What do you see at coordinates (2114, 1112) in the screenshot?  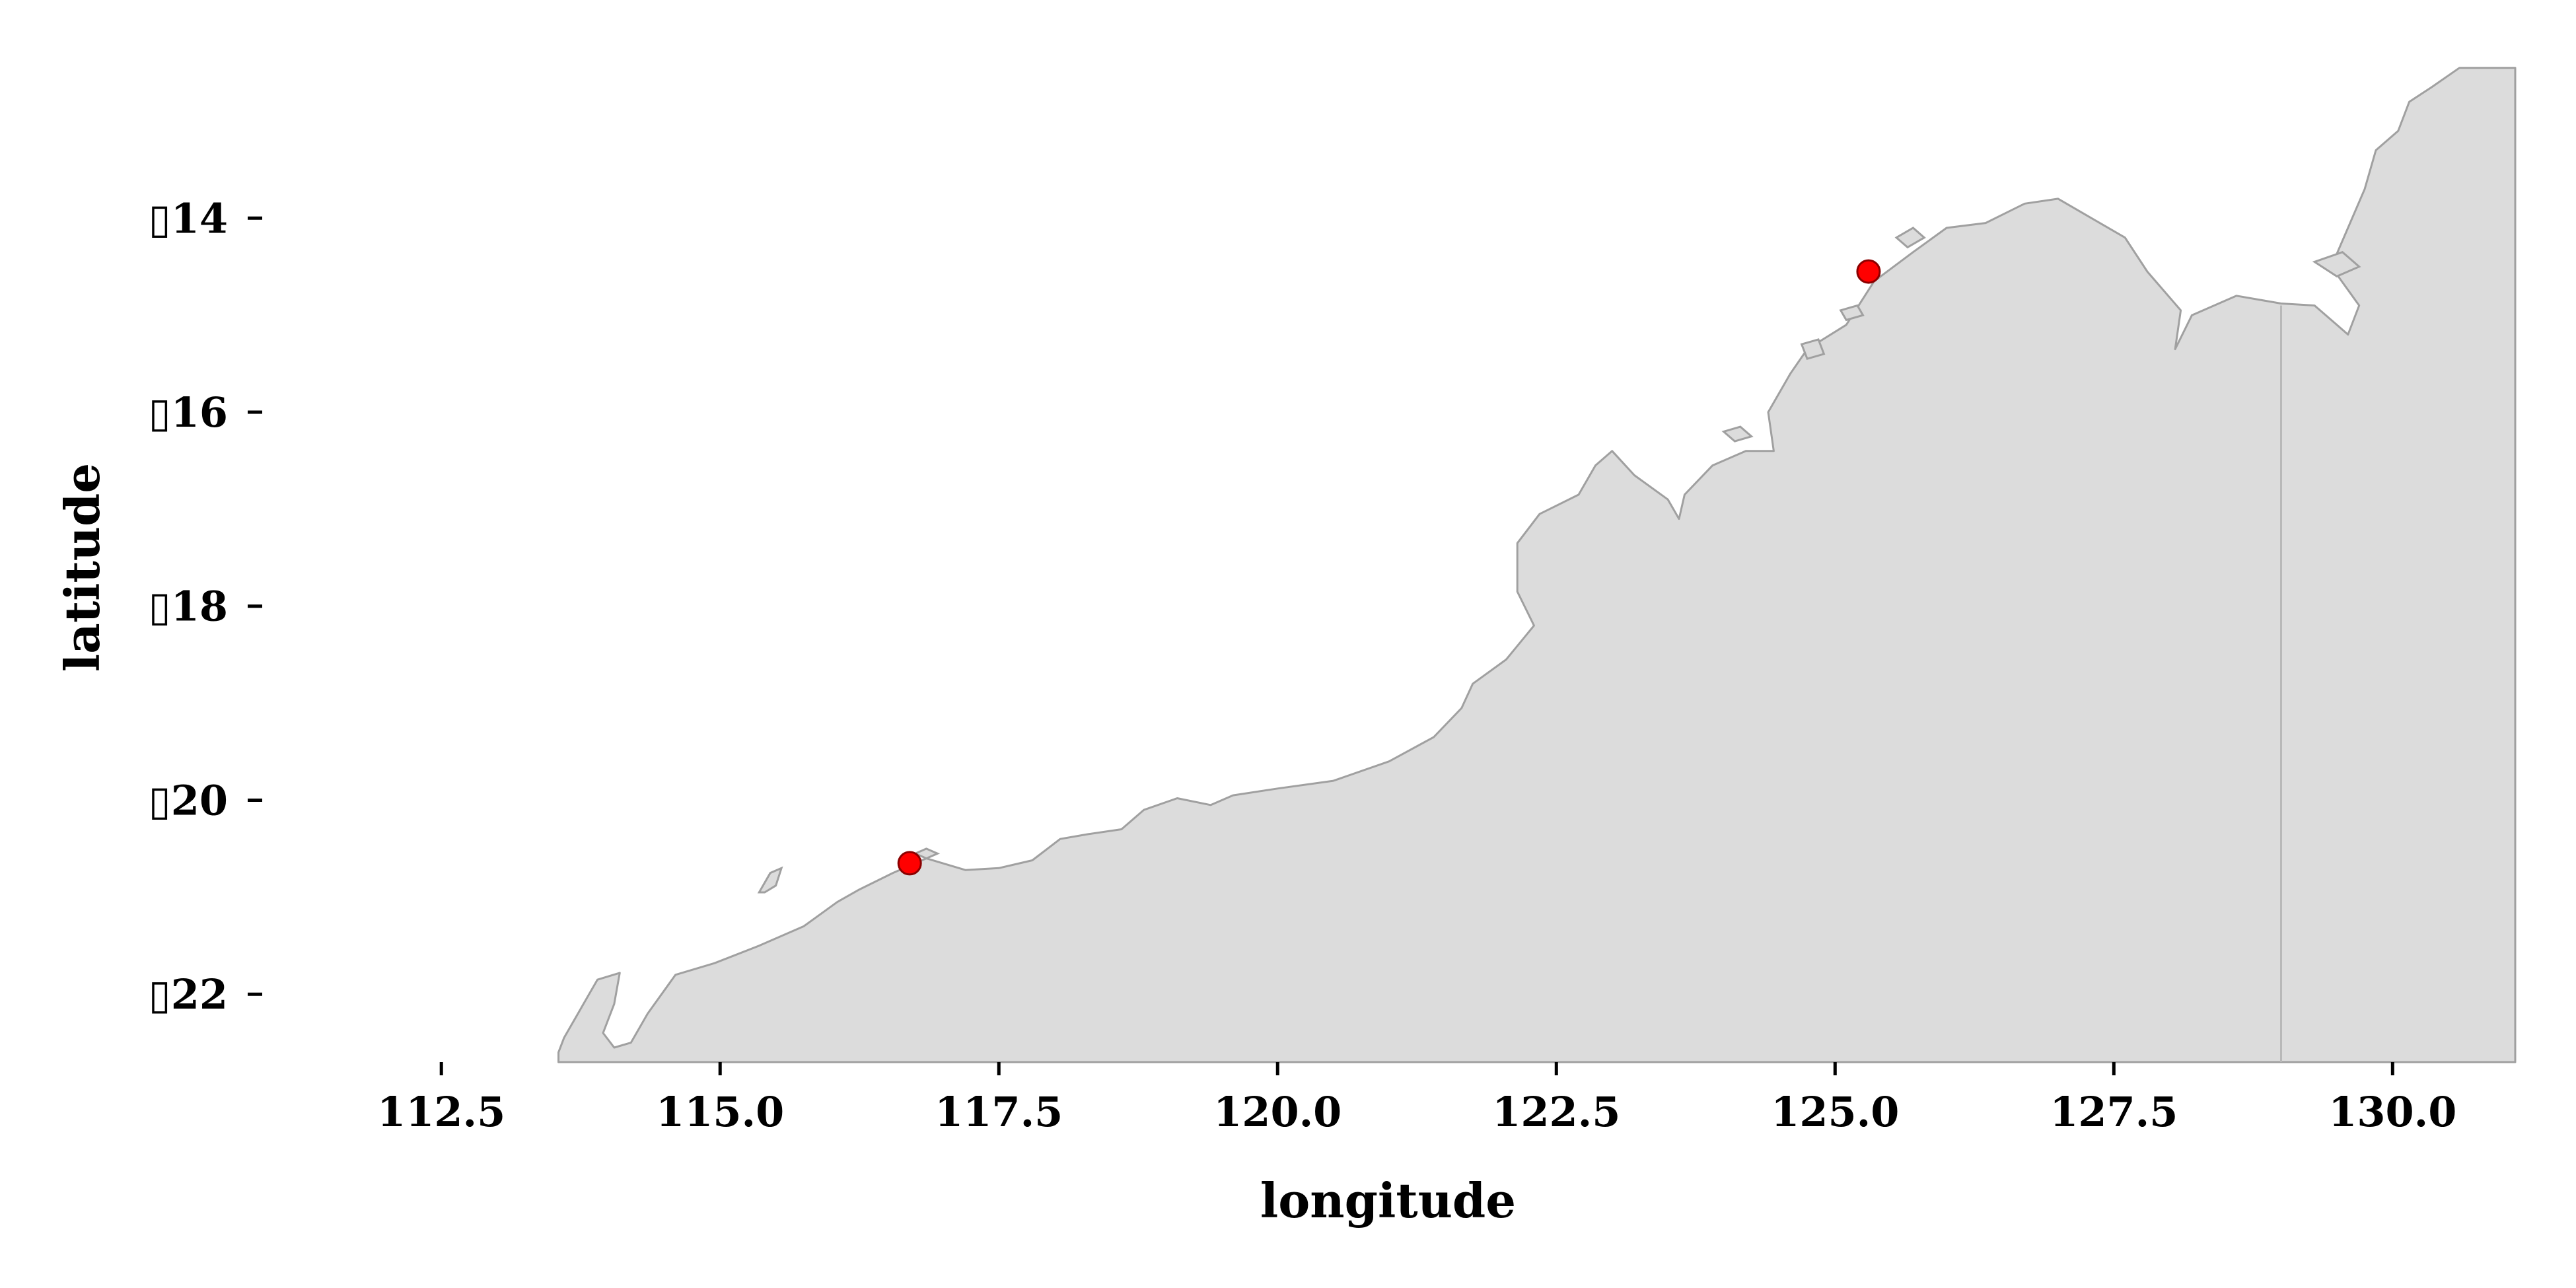 I see `x-tick-label: 127.5` at bounding box center [2114, 1112].